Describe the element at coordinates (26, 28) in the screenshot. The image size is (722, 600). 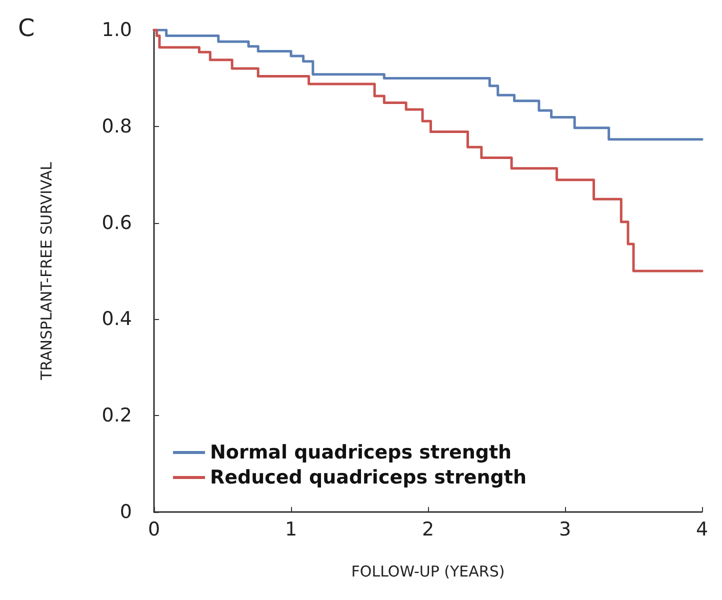
I see `text: C` at that location.